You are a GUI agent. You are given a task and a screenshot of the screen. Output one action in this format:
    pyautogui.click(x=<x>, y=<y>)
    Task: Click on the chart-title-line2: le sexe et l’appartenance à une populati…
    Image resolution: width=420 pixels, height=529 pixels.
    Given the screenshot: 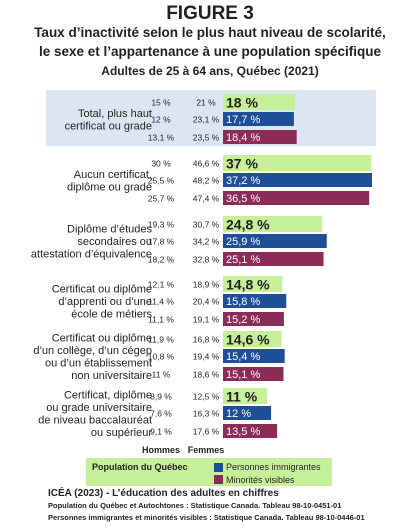 What is the action you would take?
    pyautogui.click(x=210, y=51)
    